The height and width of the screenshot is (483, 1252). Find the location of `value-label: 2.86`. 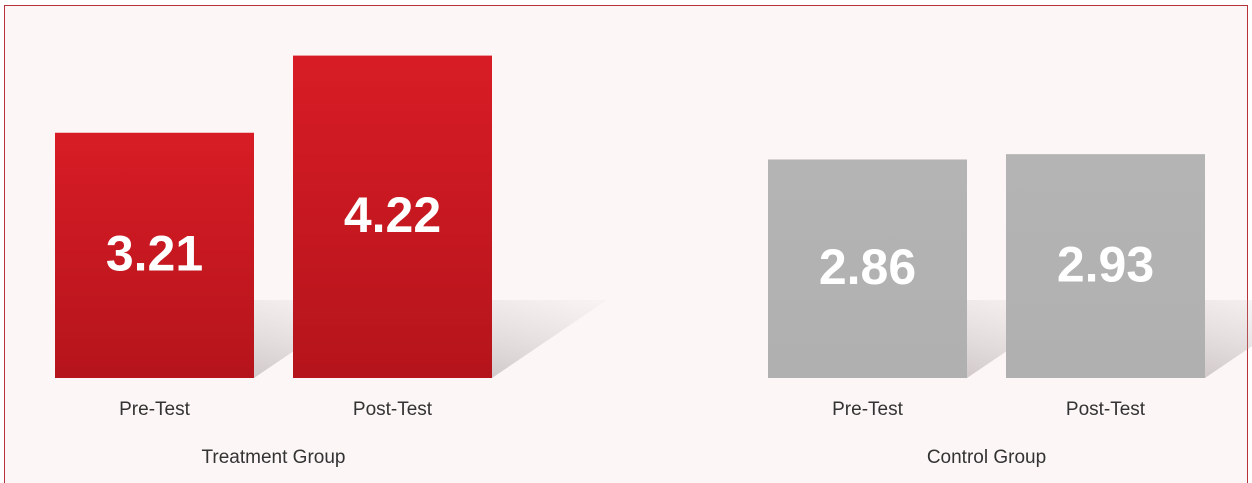

value-label: 2.86 is located at coordinates (867, 267).